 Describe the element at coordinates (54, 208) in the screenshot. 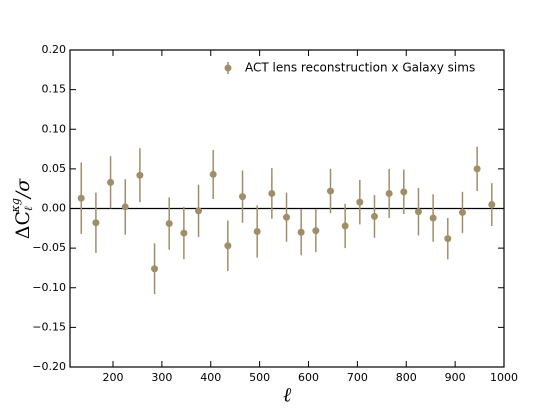

I see `y-tick-label: 0.00` at that location.